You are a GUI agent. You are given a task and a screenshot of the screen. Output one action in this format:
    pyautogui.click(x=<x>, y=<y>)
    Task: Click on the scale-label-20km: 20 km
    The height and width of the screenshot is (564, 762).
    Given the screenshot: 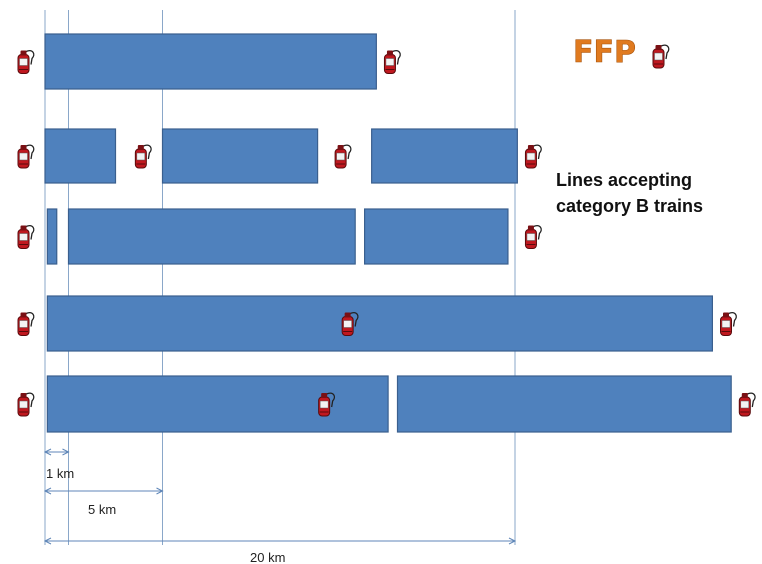 What is the action you would take?
    pyautogui.click(x=267, y=557)
    